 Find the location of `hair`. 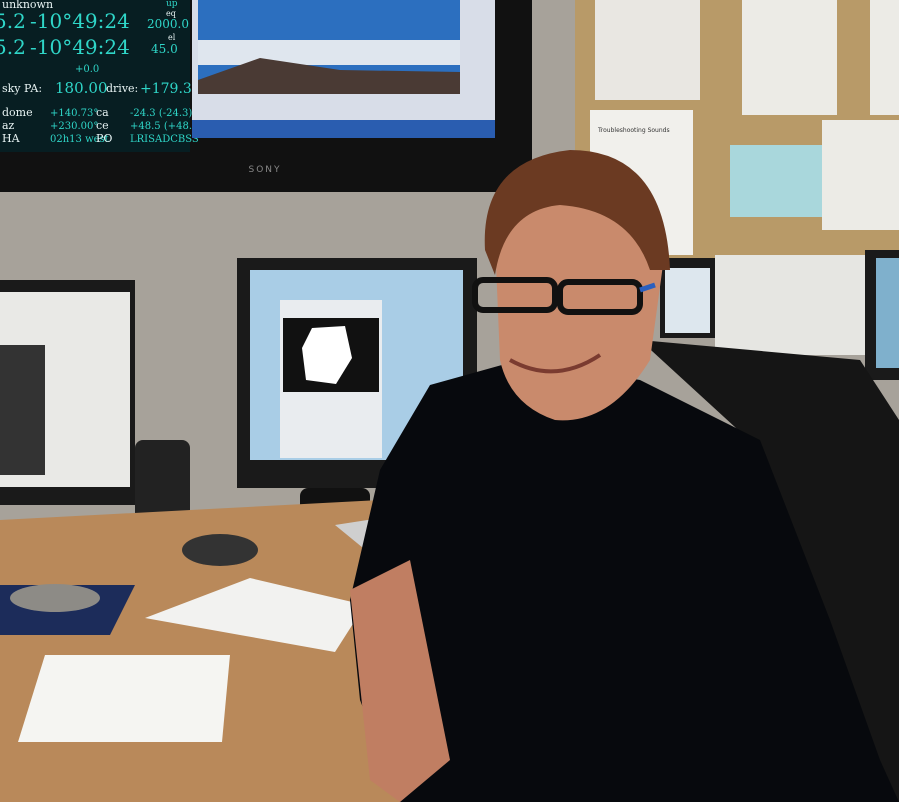

hair is located at coordinates (577, 212).